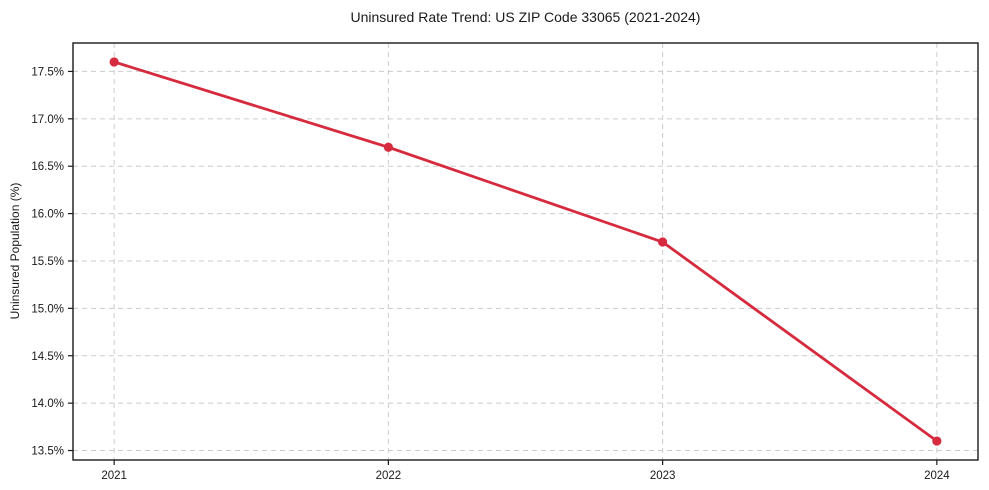 The image size is (989, 490). Describe the element at coordinates (663, 476) in the screenshot. I see `x-tick-label: 2023` at that location.